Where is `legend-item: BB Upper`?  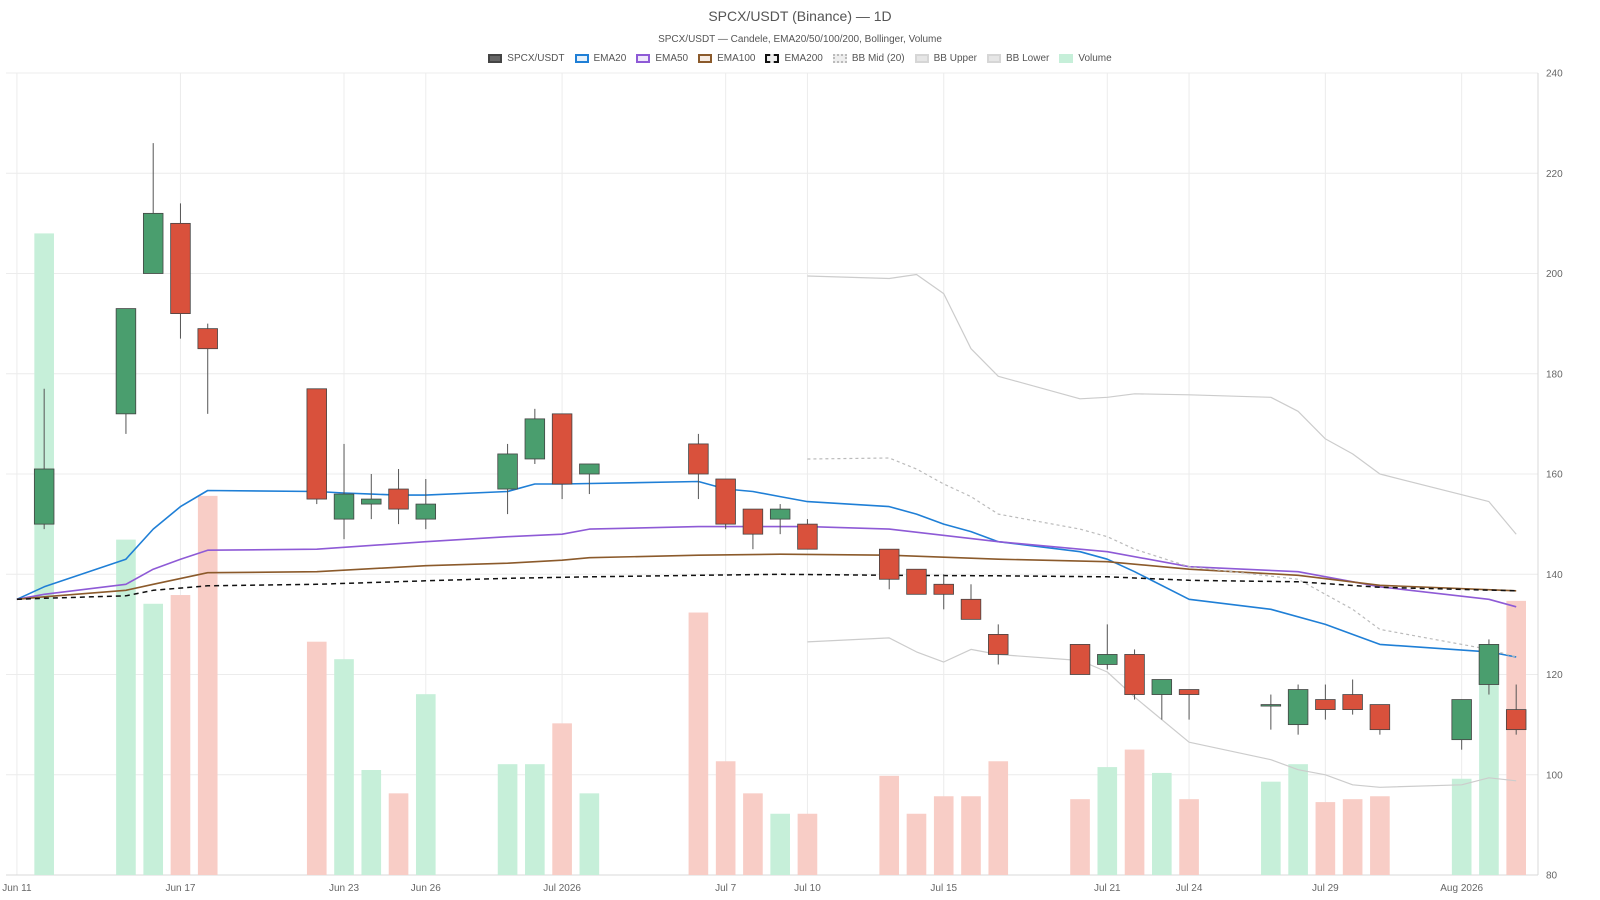
legend-item: BB Upper is located at coordinates (945, 58).